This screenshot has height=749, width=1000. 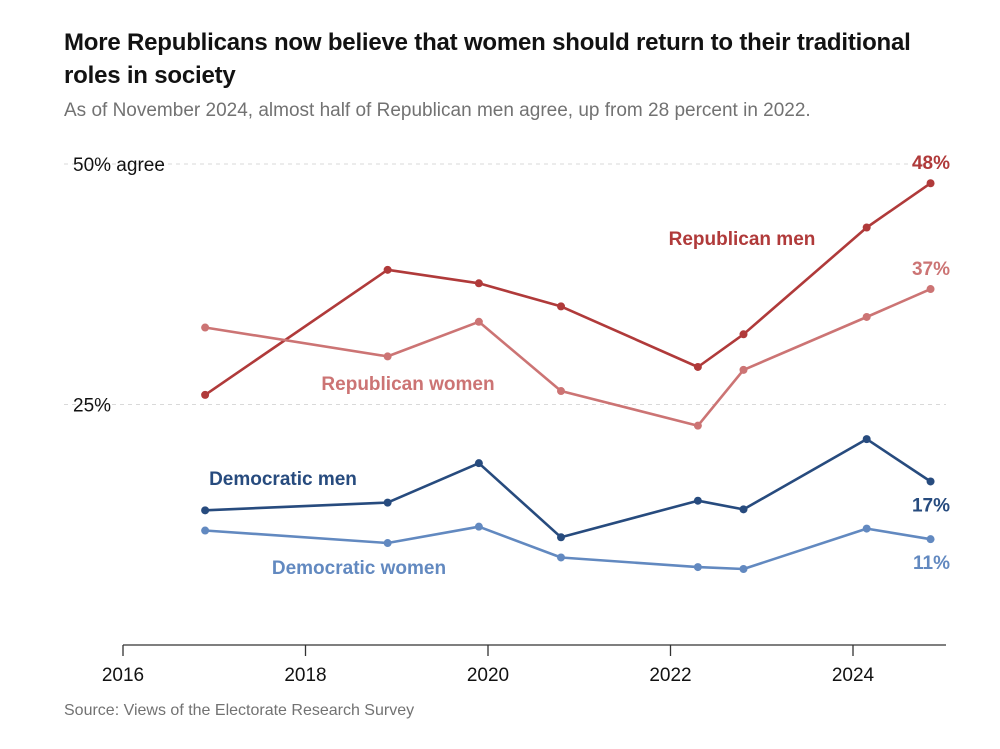 I want to click on democratic-men-line, so click(x=567, y=488).